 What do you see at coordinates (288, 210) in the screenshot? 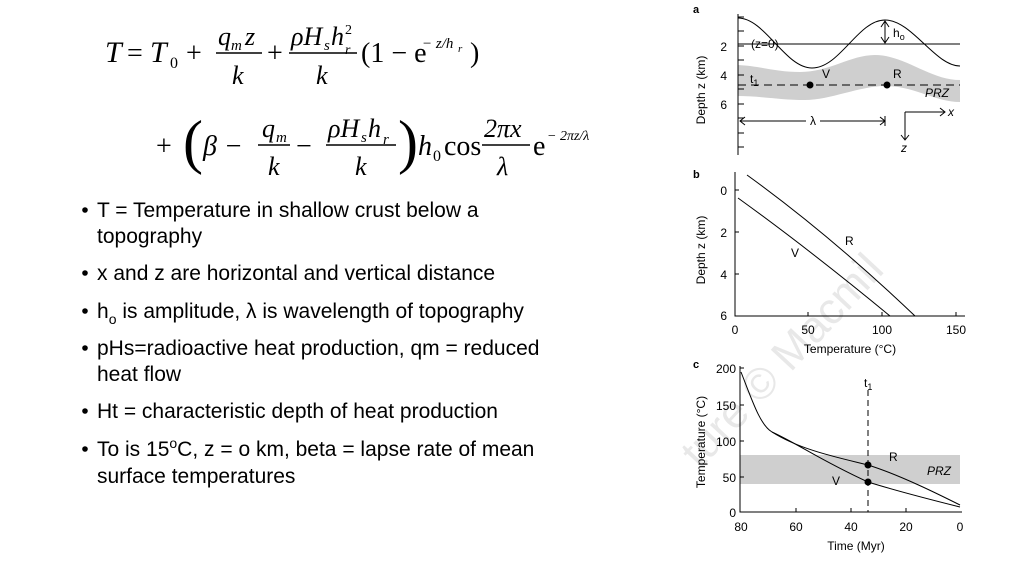
I see `bullet-text: T = Temperature in shallow crust below a` at bounding box center [288, 210].